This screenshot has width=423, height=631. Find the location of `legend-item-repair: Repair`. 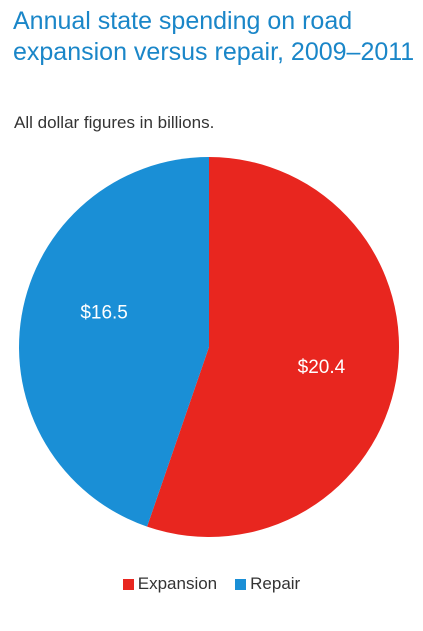

legend-item-repair: Repair is located at coordinates (267, 584).